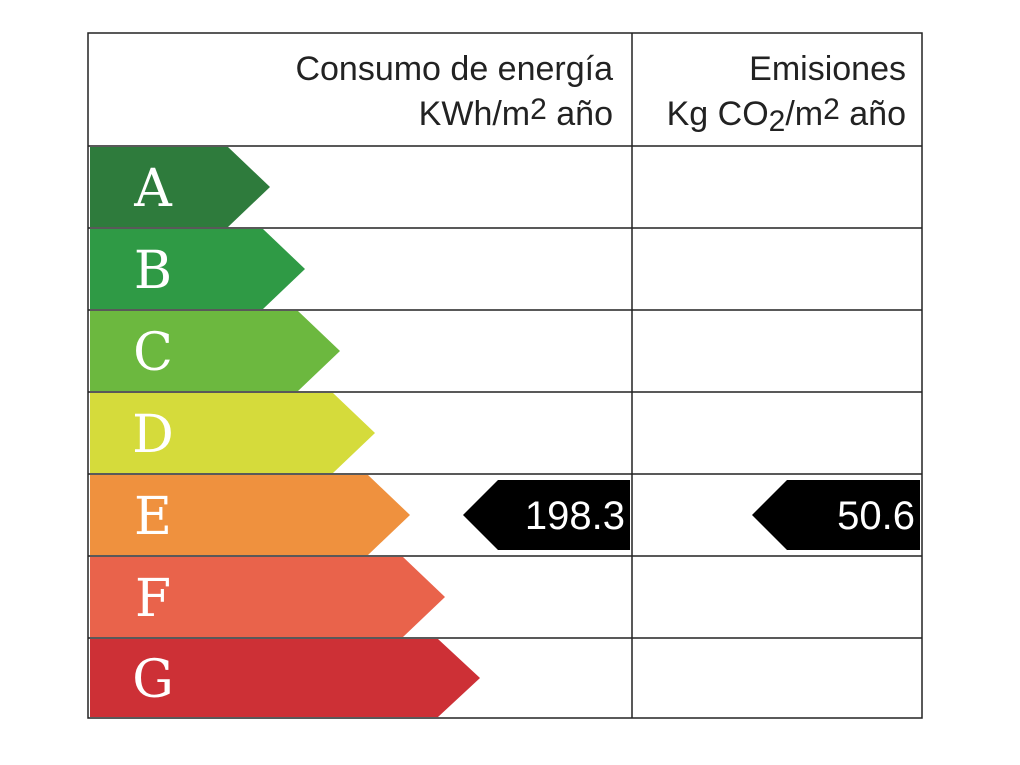 This screenshot has width=1020, height=765. What do you see at coordinates (777, 121) in the screenshot?
I see `unit-sub: 2` at bounding box center [777, 121].